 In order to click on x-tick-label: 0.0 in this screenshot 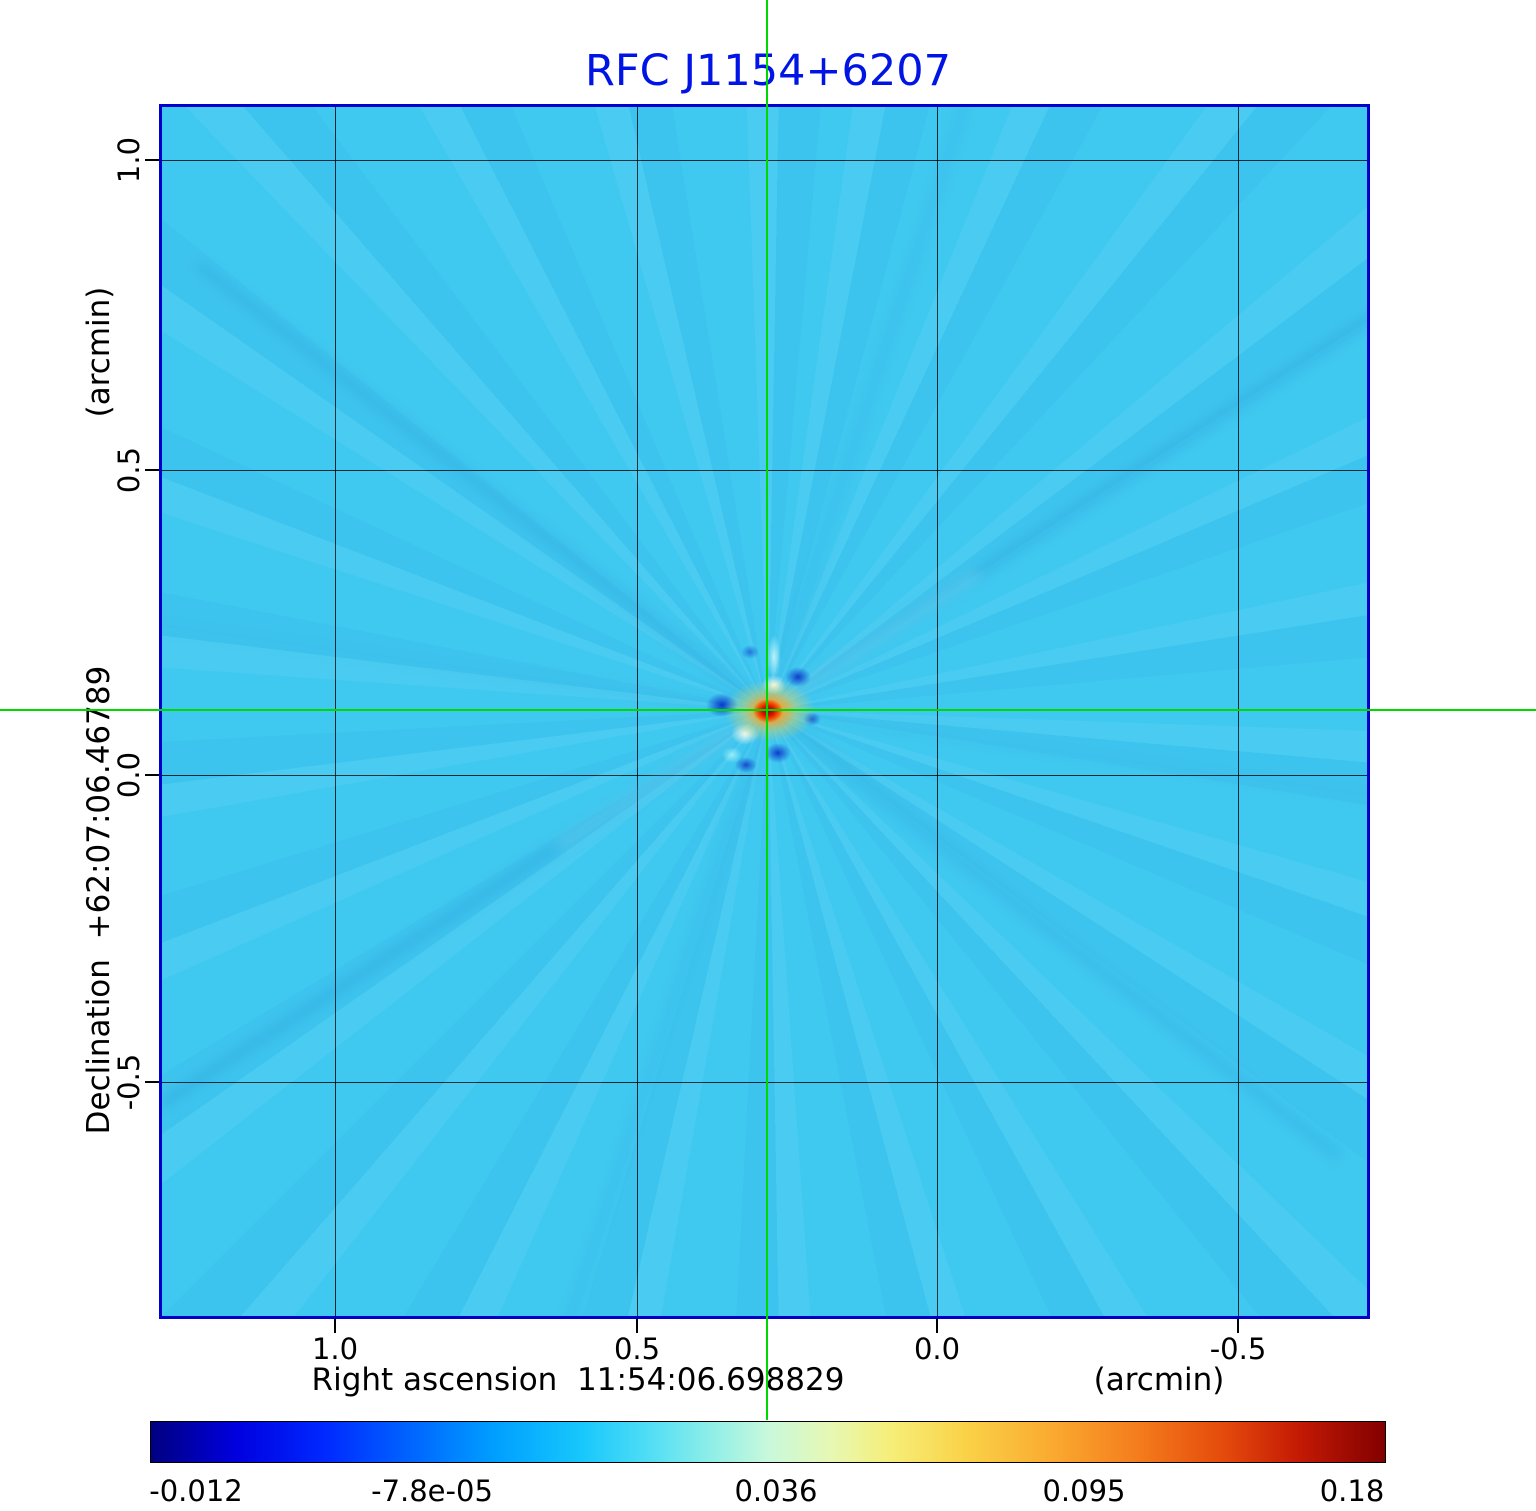, I will do `click(937, 1349)`.